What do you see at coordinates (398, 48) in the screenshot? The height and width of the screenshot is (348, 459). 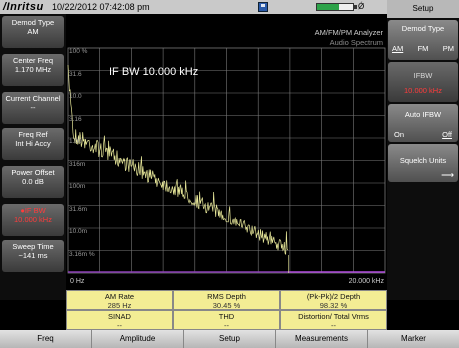 I see `demod-option-am: AM` at bounding box center [398, 48].